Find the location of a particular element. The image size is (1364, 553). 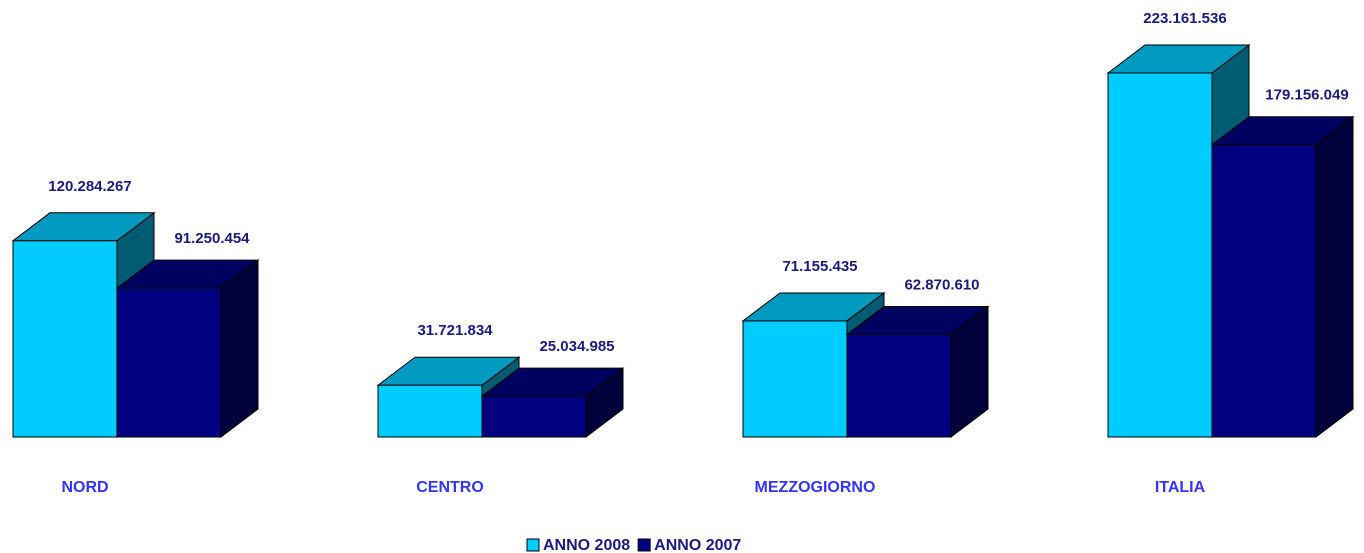

x-tick-label: CENTRO is located at coordinates (450, 487).